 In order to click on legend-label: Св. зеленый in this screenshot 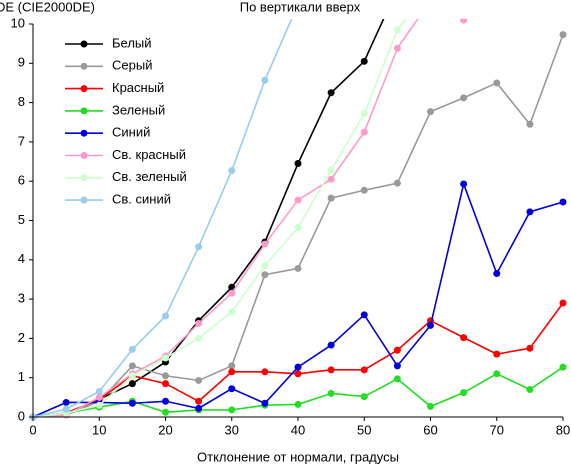, I will do `click(149, 176)`.